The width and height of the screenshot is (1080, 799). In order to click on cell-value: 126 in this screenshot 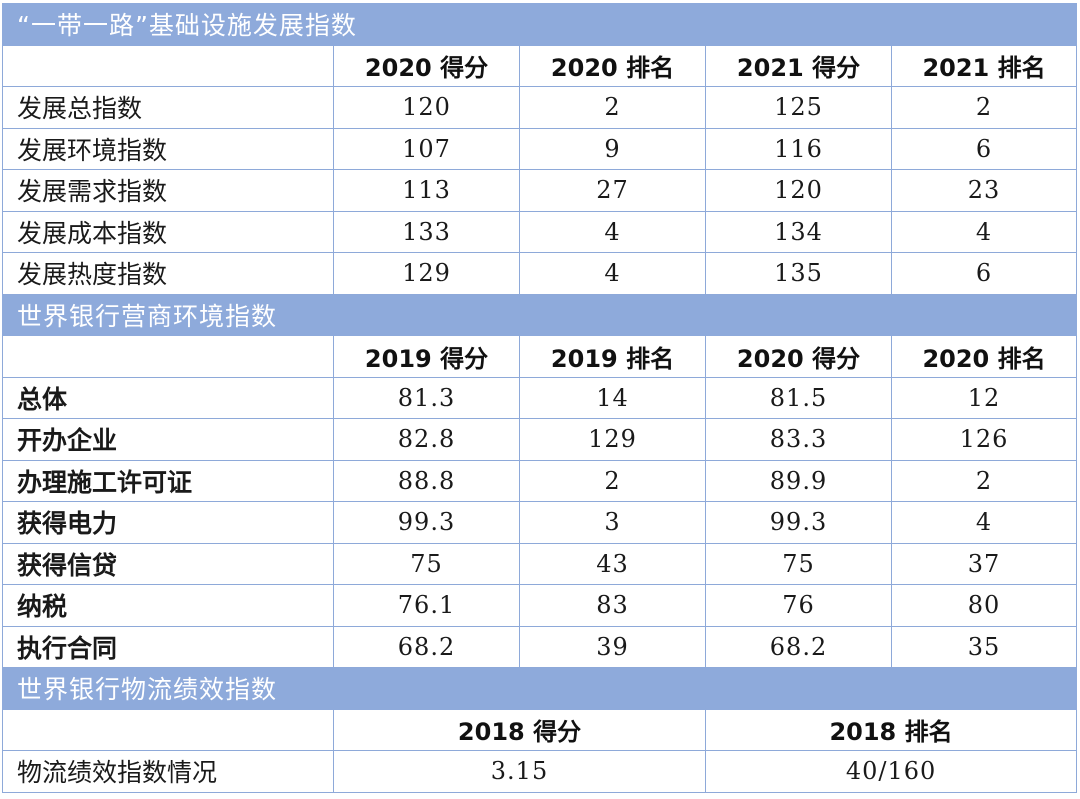, I will do `click(984, 439)`.